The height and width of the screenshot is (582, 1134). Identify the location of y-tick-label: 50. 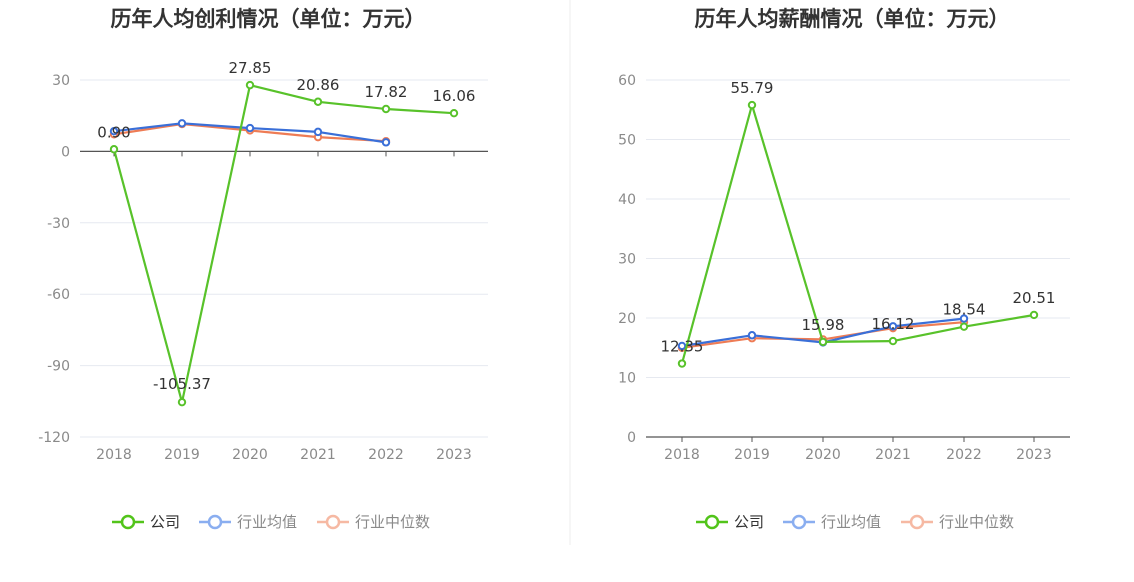
(627, 141).